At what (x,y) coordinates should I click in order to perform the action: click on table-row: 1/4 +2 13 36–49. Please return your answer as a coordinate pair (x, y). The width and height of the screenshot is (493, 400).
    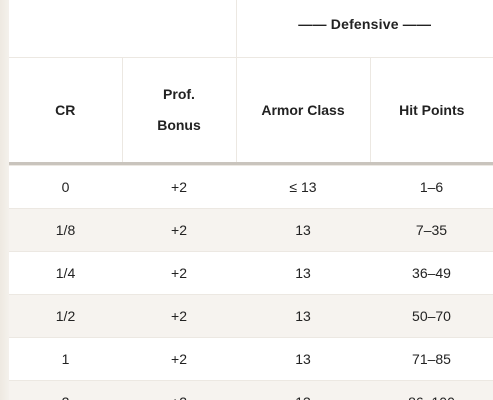
    Looking at the image, I should click on (251, 273).